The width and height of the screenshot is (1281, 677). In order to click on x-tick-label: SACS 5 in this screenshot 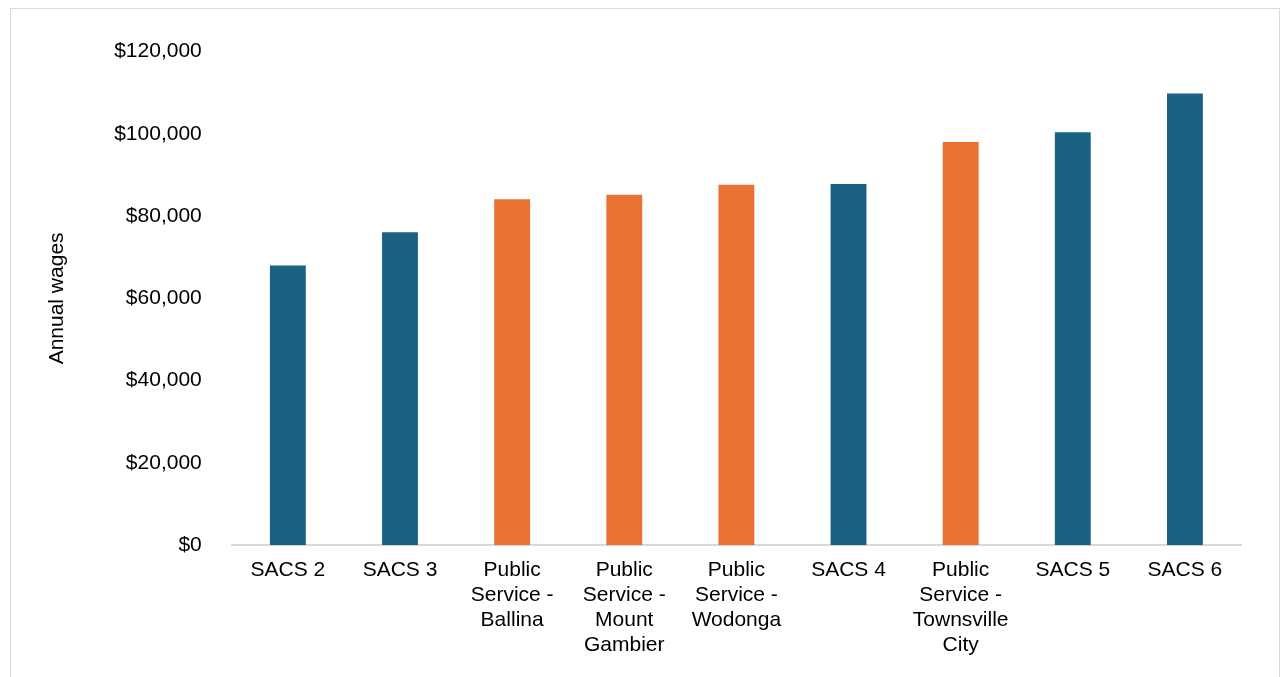, I will do `click(1073, 568)`.